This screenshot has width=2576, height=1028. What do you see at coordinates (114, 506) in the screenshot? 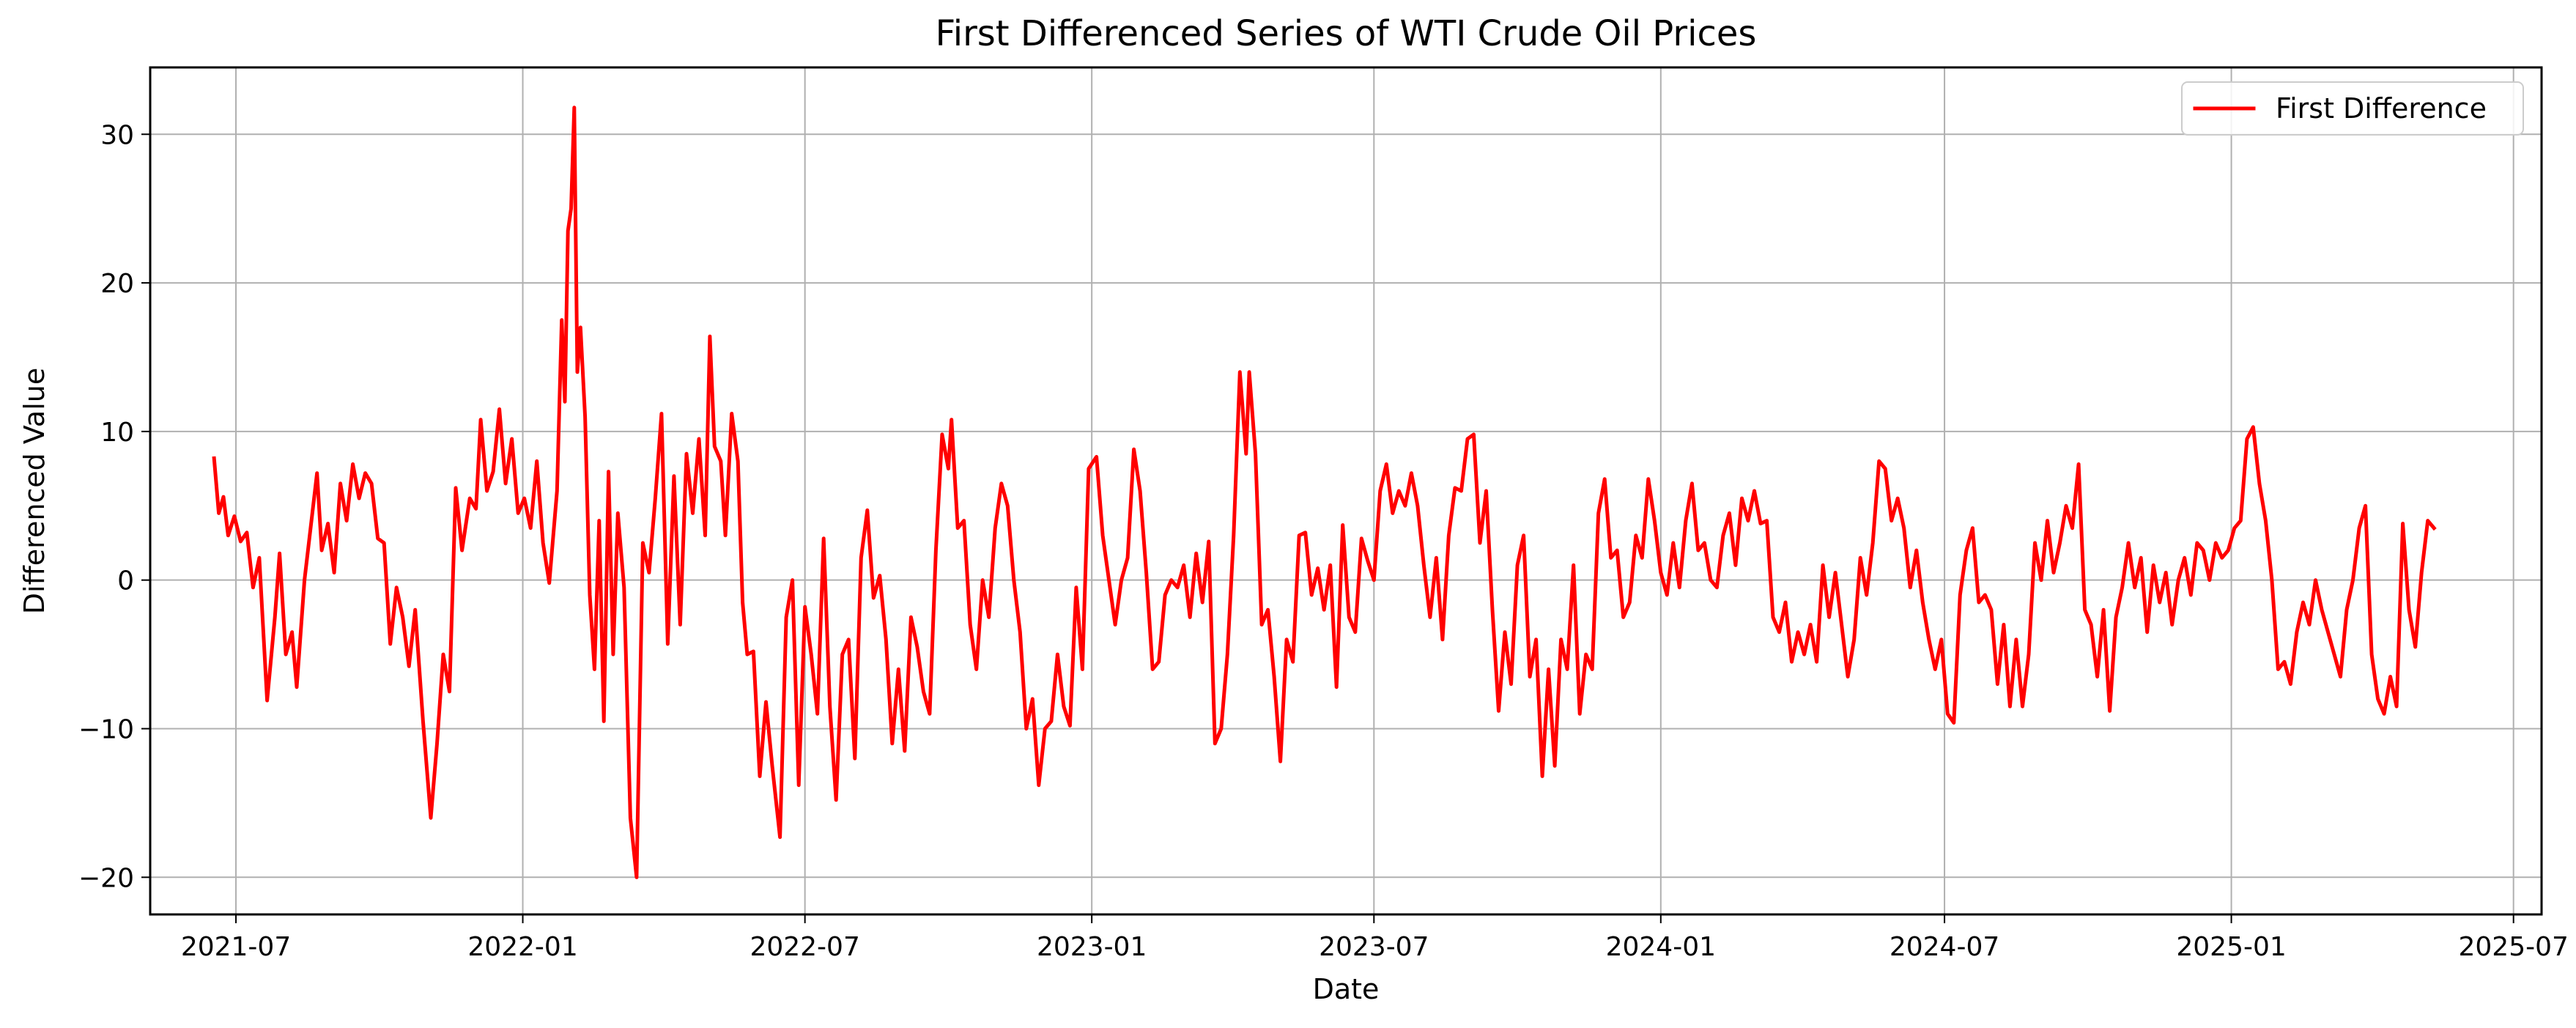
I see `y-axis: −20 −10 0 10 20 30` at bounding box center [114, 506].